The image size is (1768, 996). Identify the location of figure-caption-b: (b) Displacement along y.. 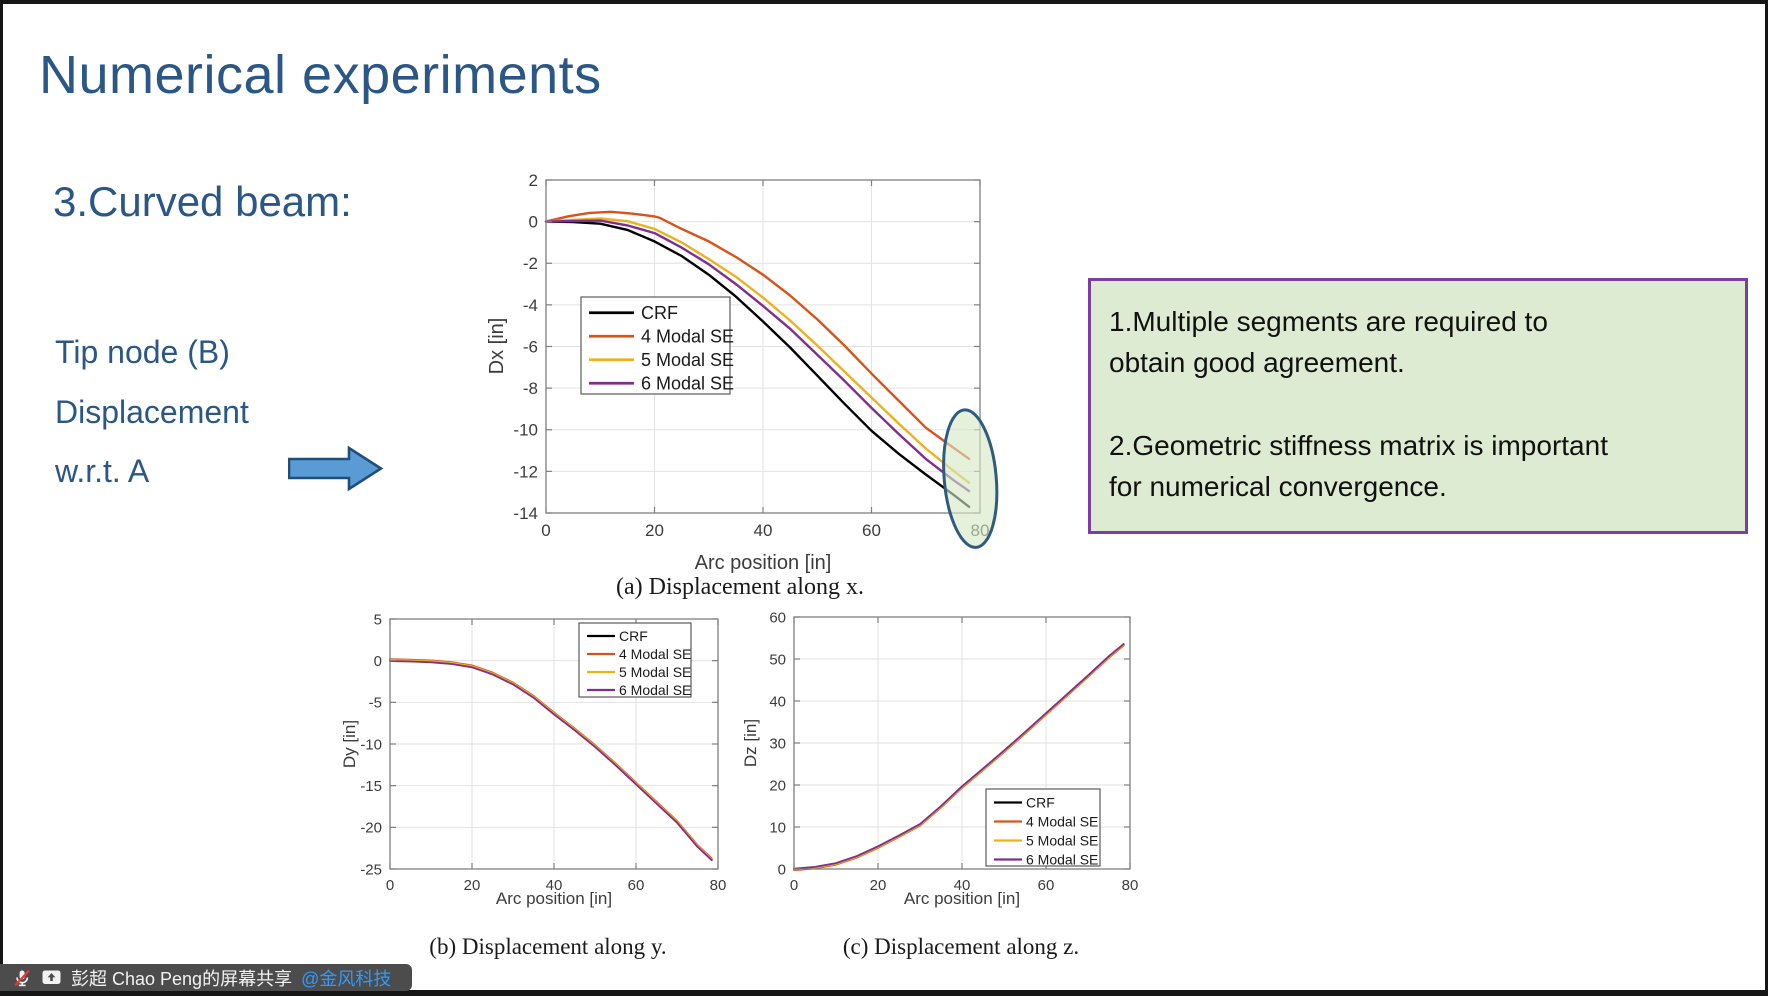
(548, 946).